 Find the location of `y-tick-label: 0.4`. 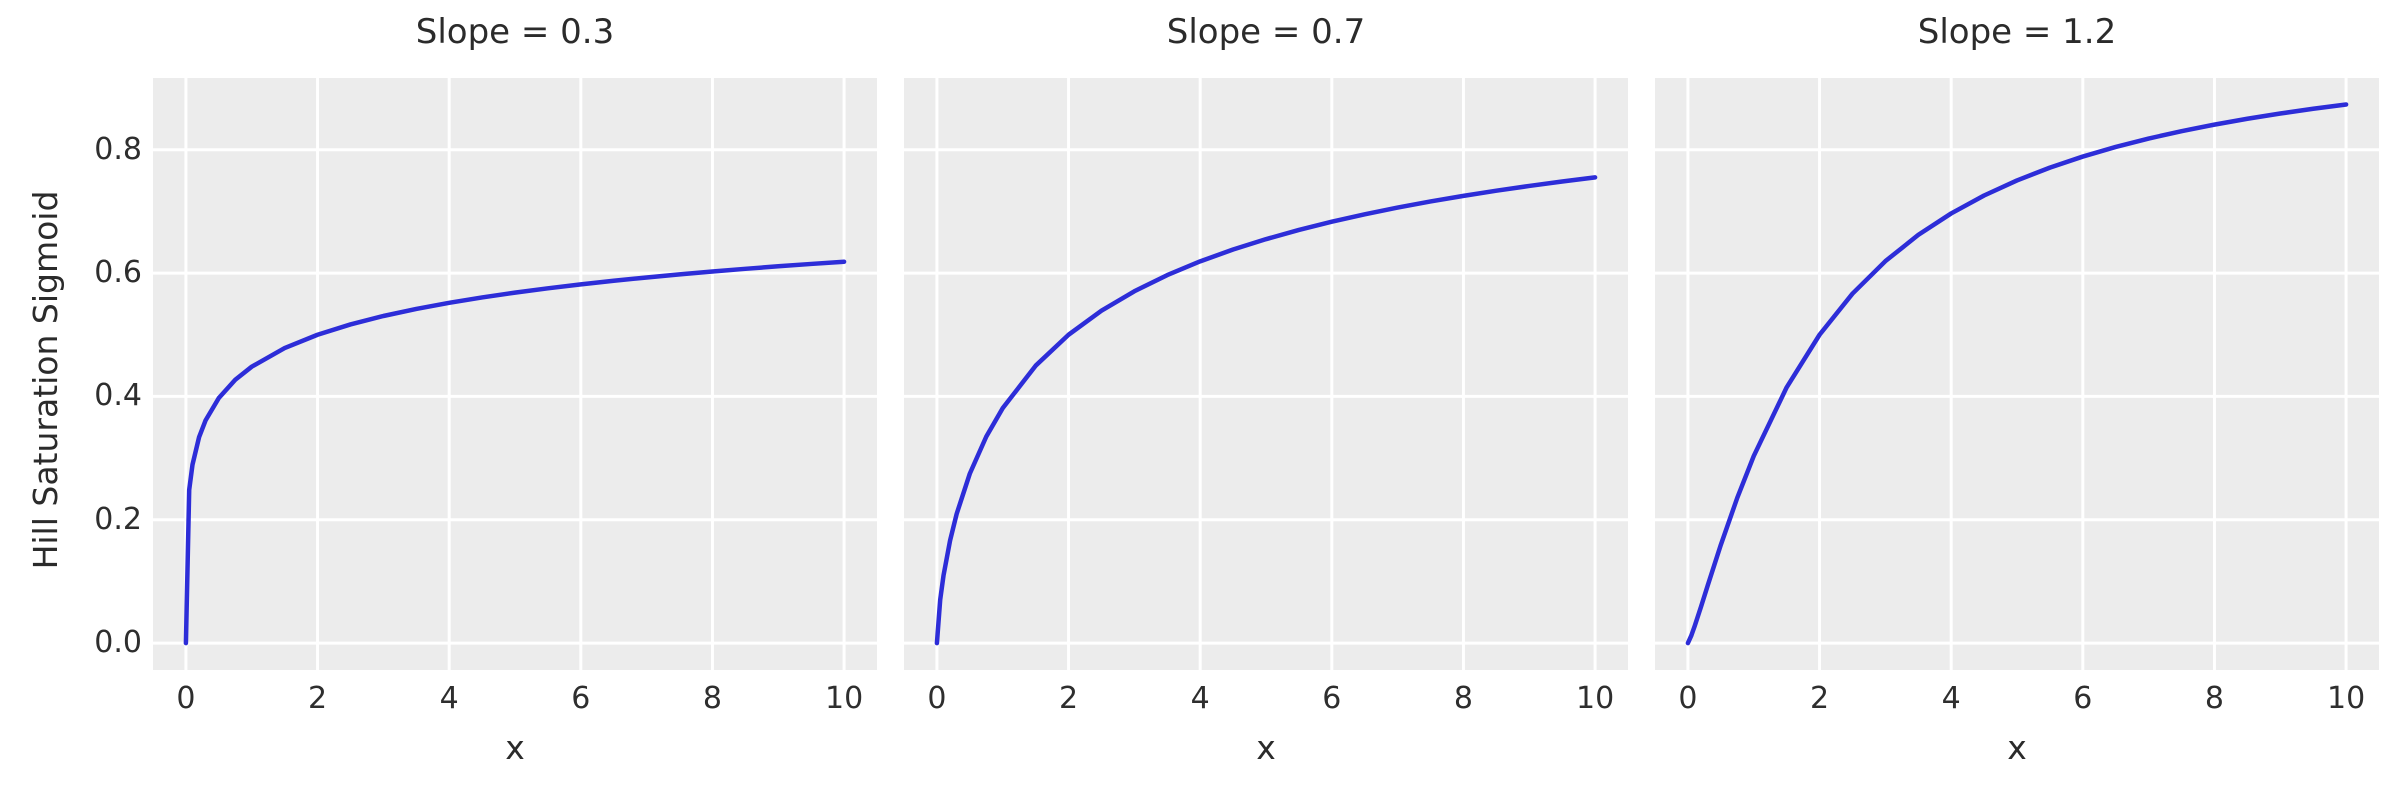

y-tick-label: 0.4 is located at coordinates (118, 396).